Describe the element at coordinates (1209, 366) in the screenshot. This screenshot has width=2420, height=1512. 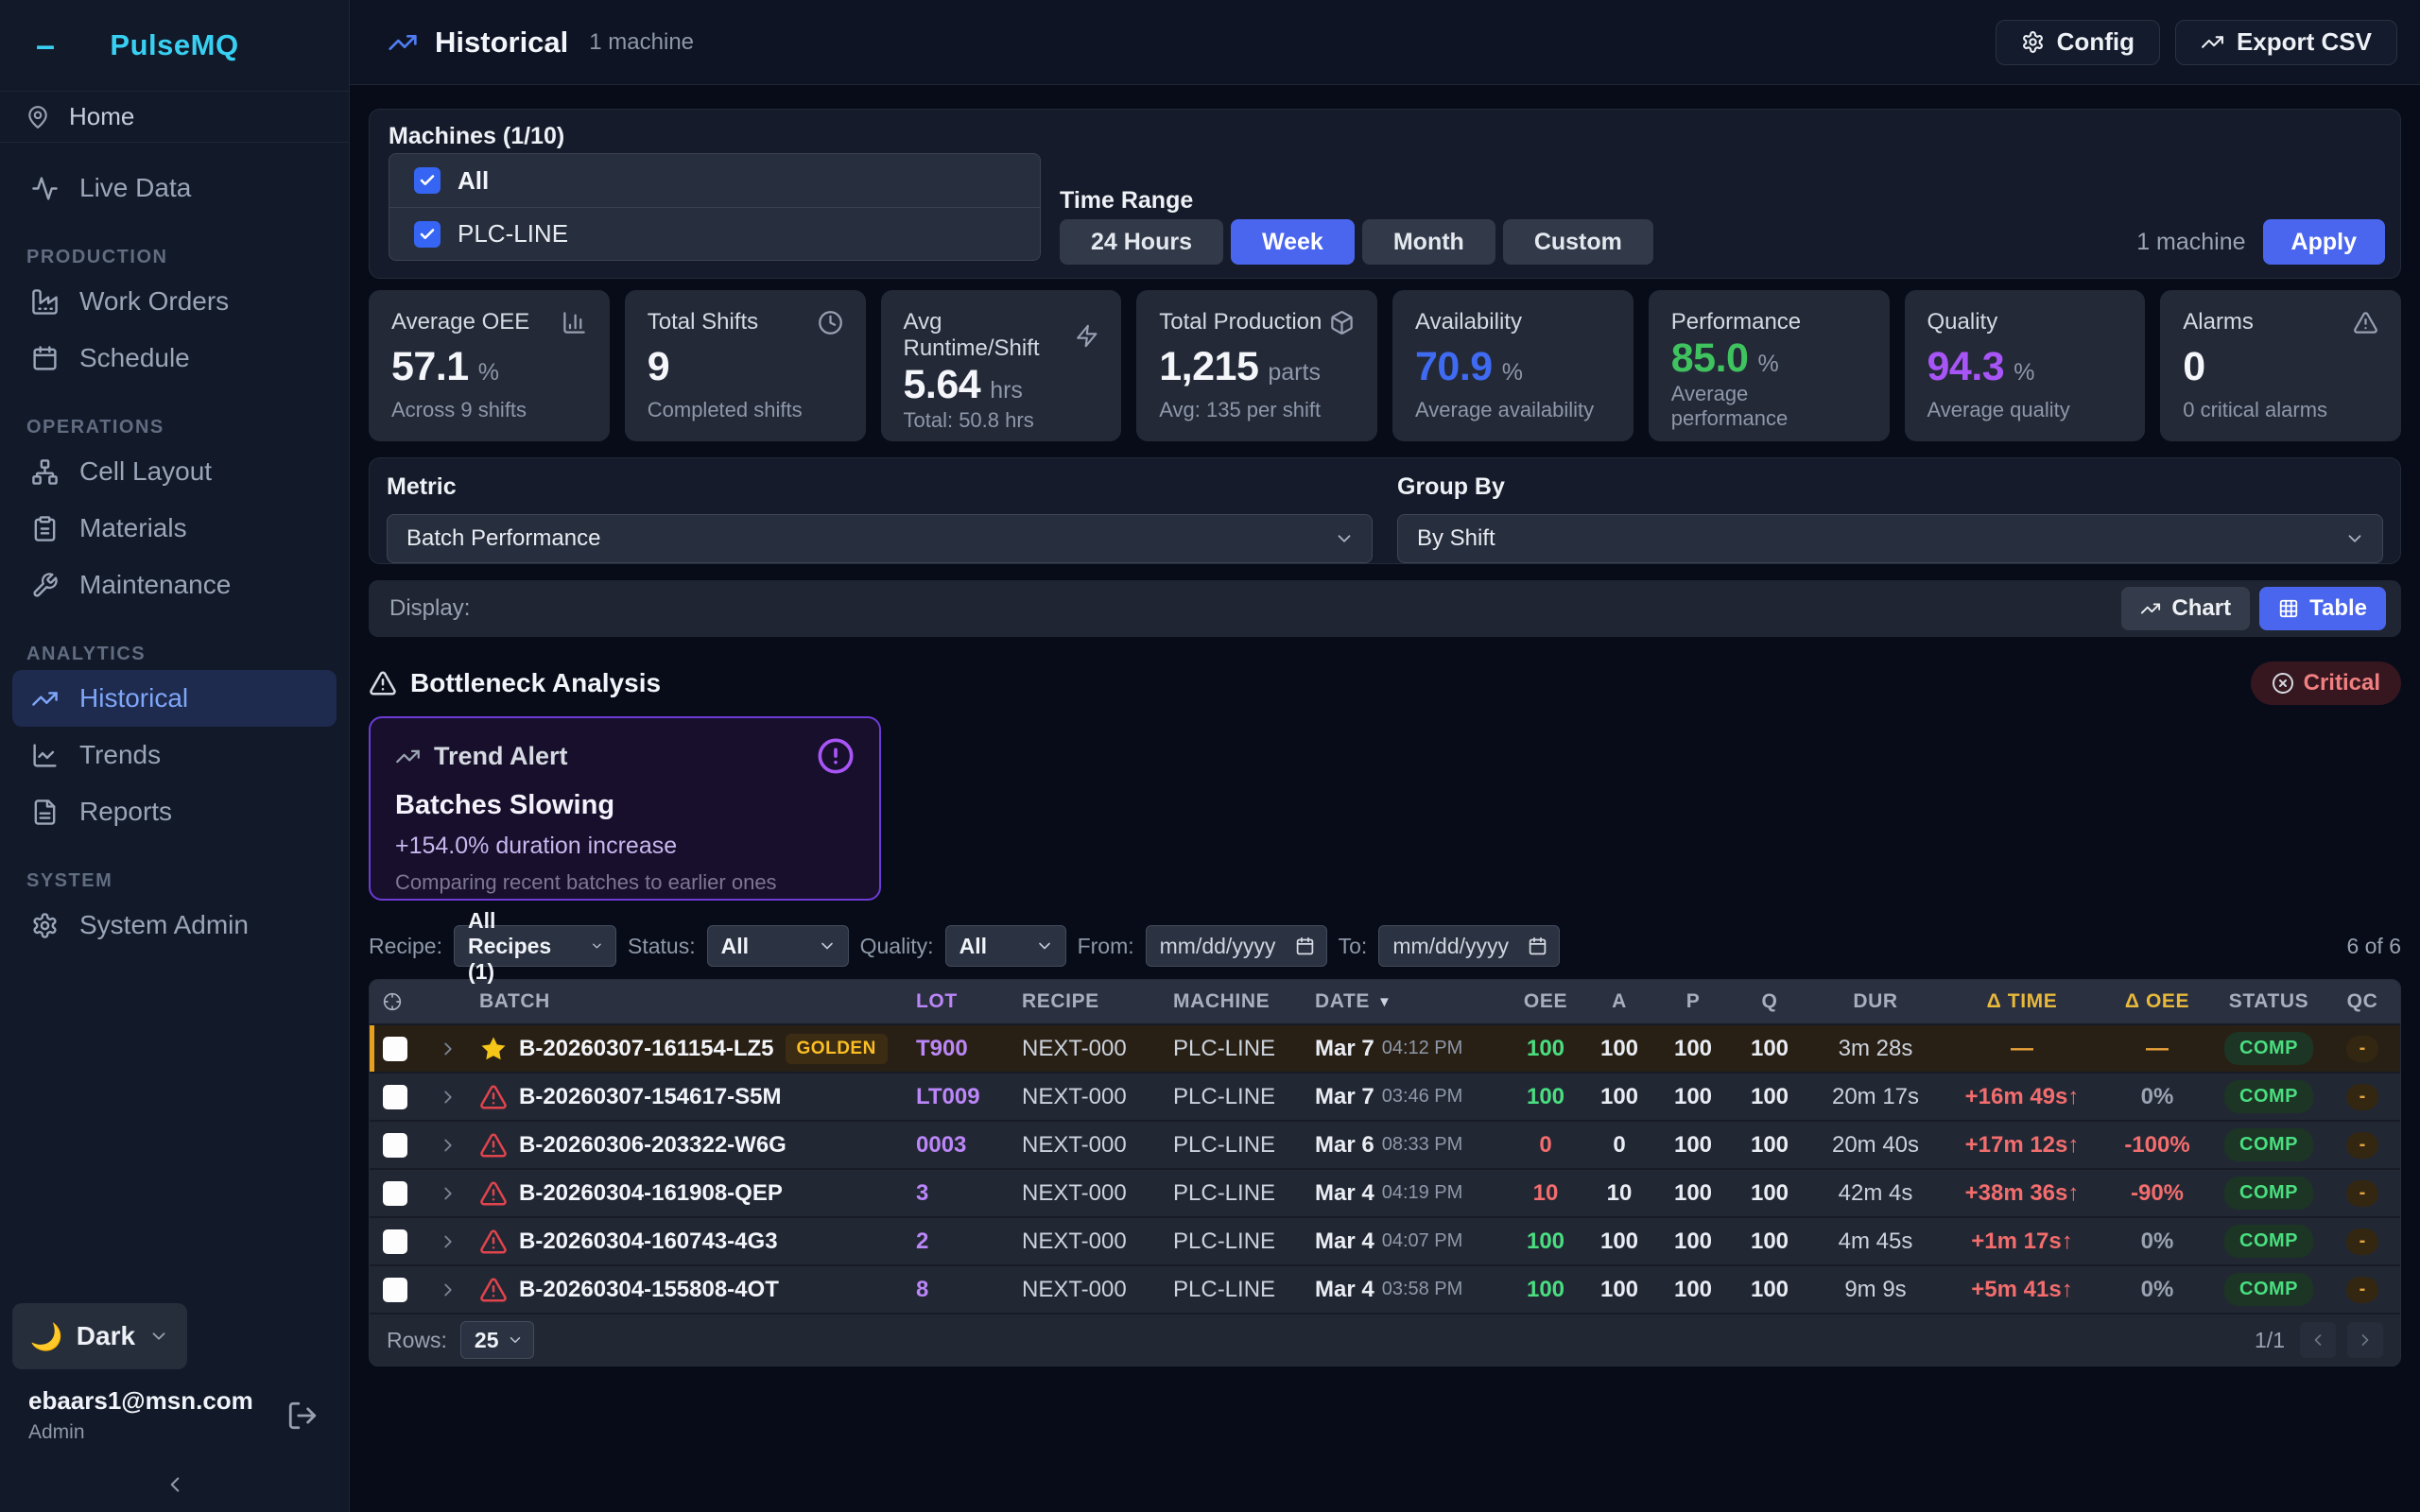
I see `kpi-value: 1,215` at that location.